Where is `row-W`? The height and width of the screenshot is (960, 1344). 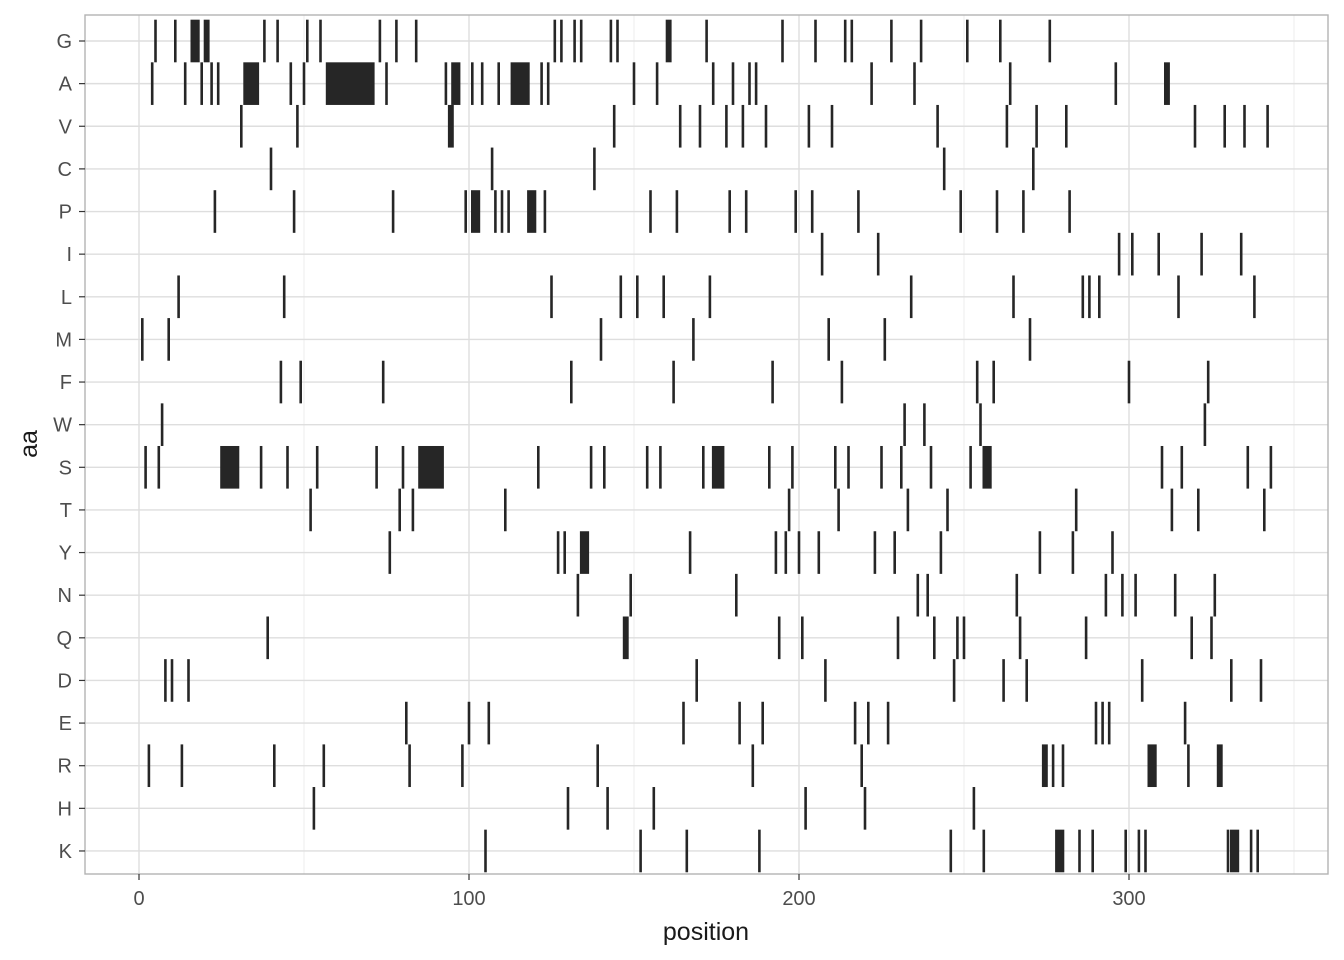
row-W is located at coordinates (683, 424).